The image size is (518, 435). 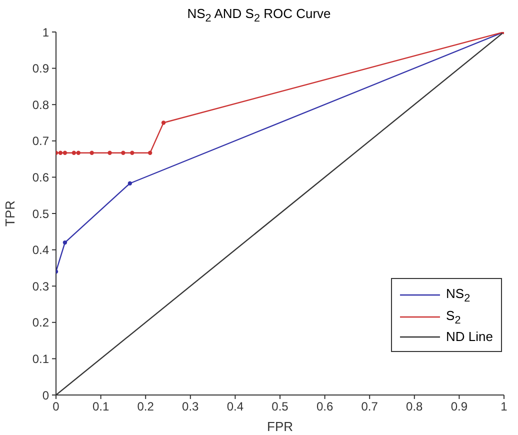 I want to click on y-tick-label: 0.6, so click(x=41, y=177).